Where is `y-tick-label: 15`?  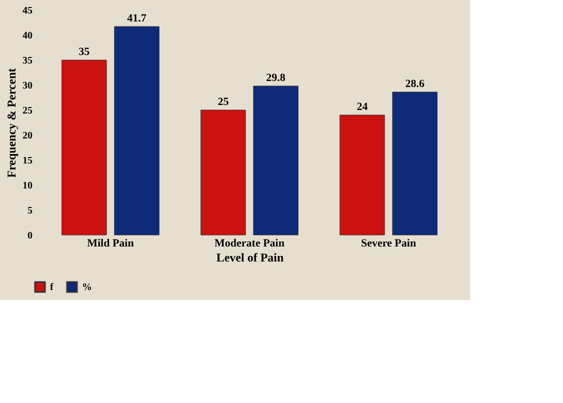
y-tick-label: 15 is located at coordinates (27, 161).